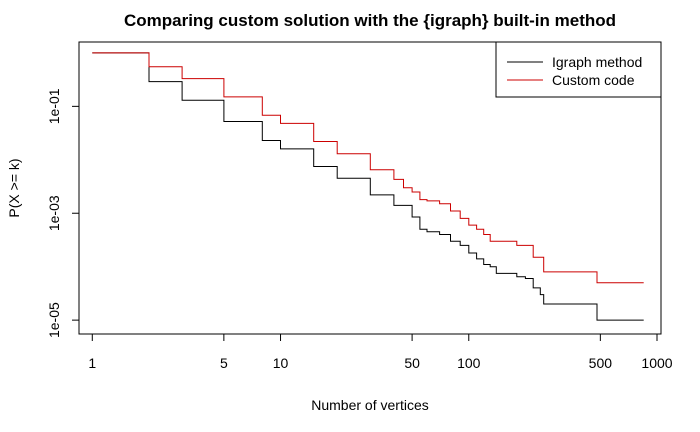  I want to click on y-tick-label: 1e-01, so click(54, 106).